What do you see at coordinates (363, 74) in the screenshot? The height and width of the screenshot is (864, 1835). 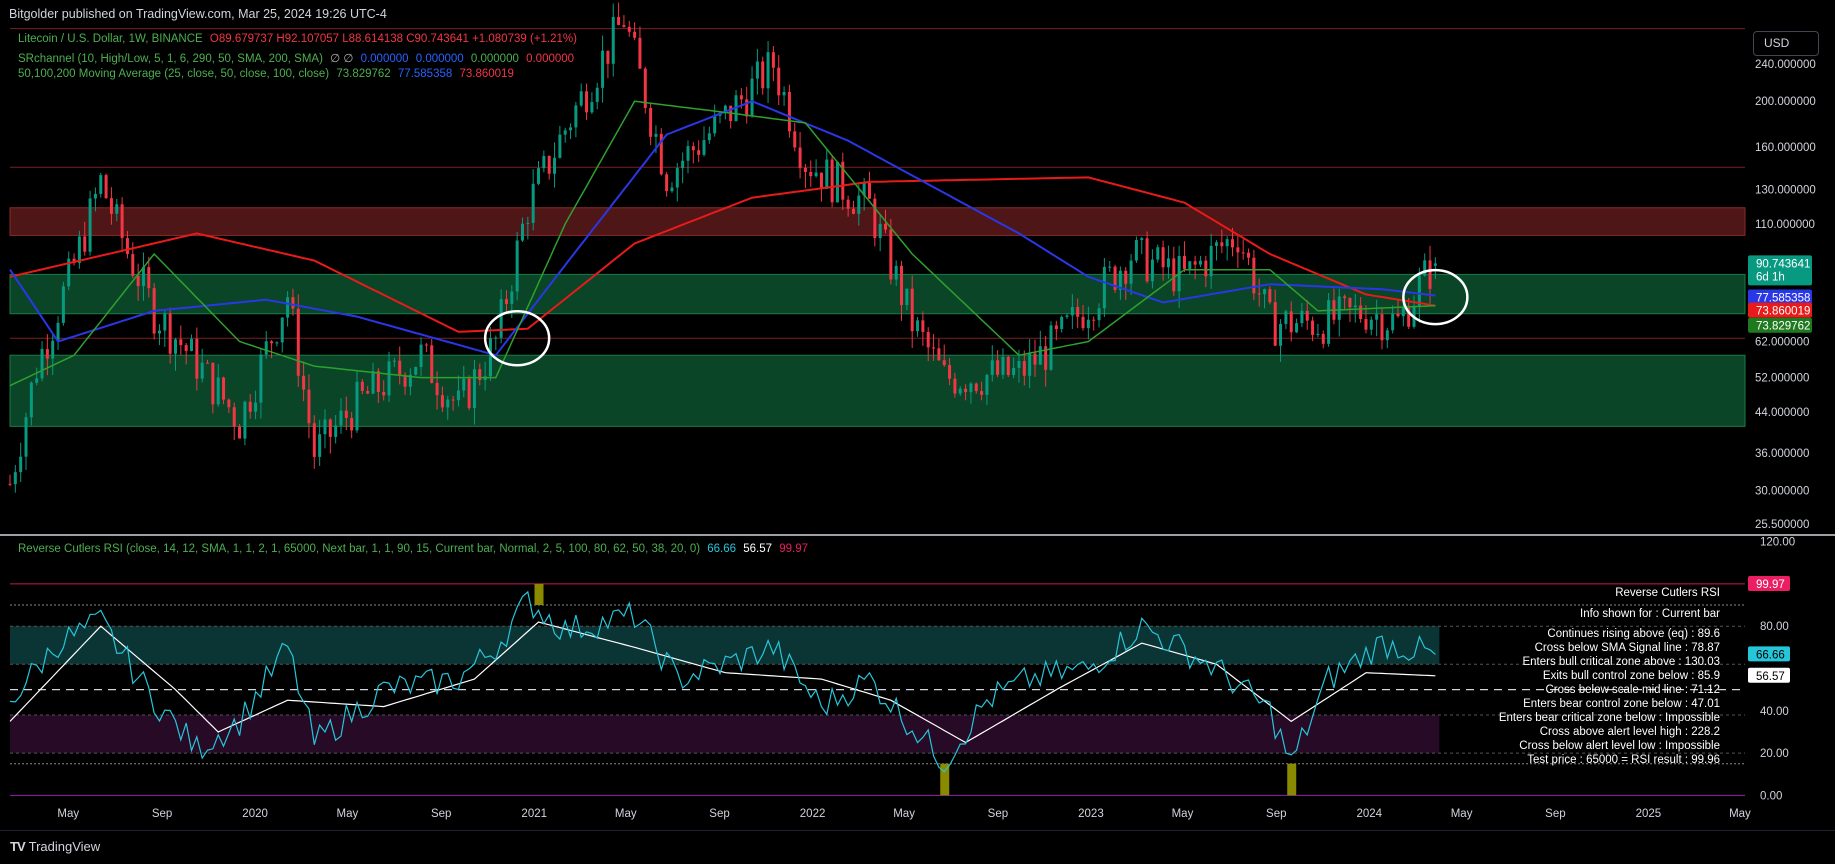 I see `legend-ma-v1: 73.829762` at bounding box center [363, 74].